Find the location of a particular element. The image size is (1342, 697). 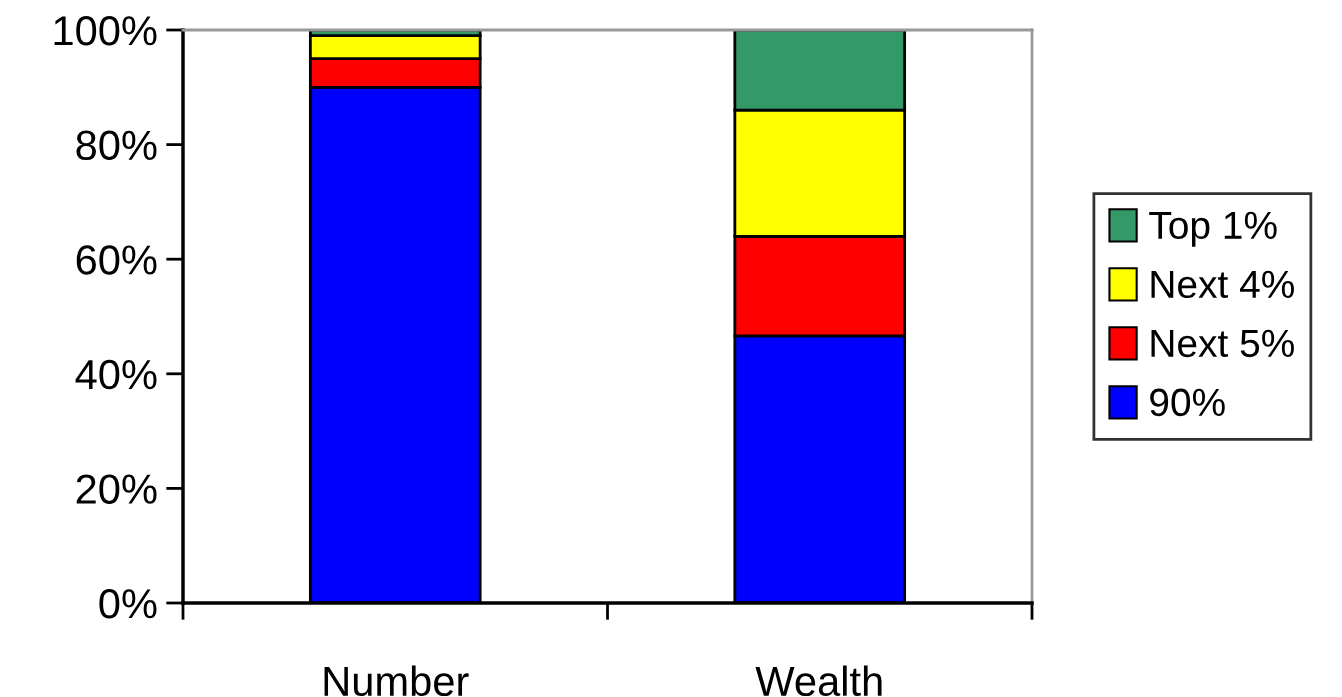

y-tick-label: 20% is located at coordinates (116, 489).